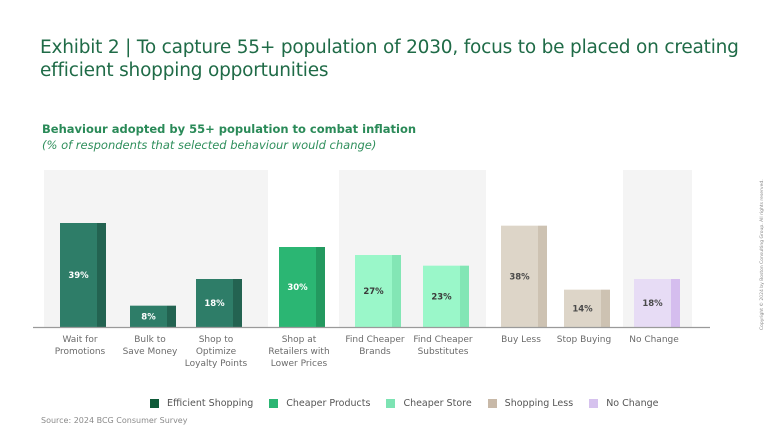 The image size is (768, 432). I want to click on data-label: 30%, so click(297, 288).